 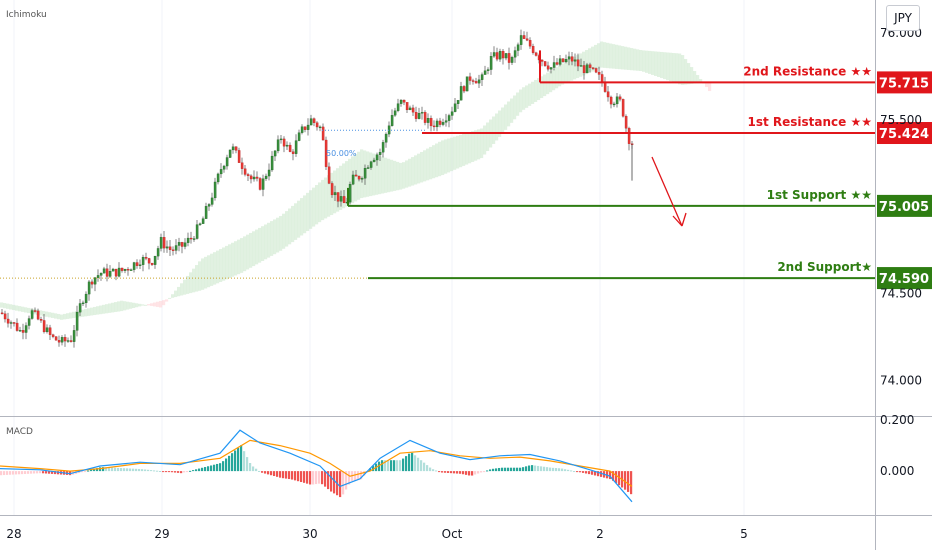 I want to click on macd-axis: 0.200 0.000, so click(x=897, y=445).